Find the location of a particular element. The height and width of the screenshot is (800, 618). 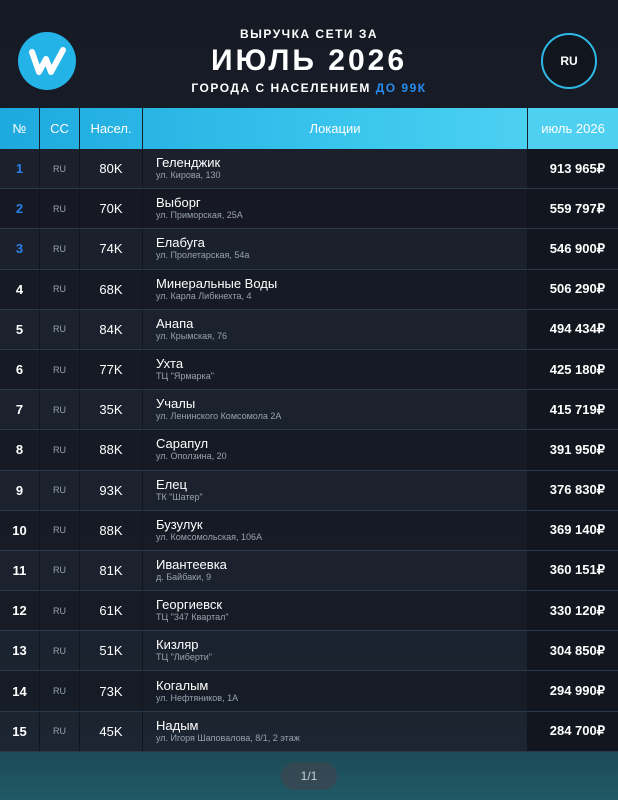

location: Геленджик ул. Кирова, 130 is located at coordinates (335, 169).